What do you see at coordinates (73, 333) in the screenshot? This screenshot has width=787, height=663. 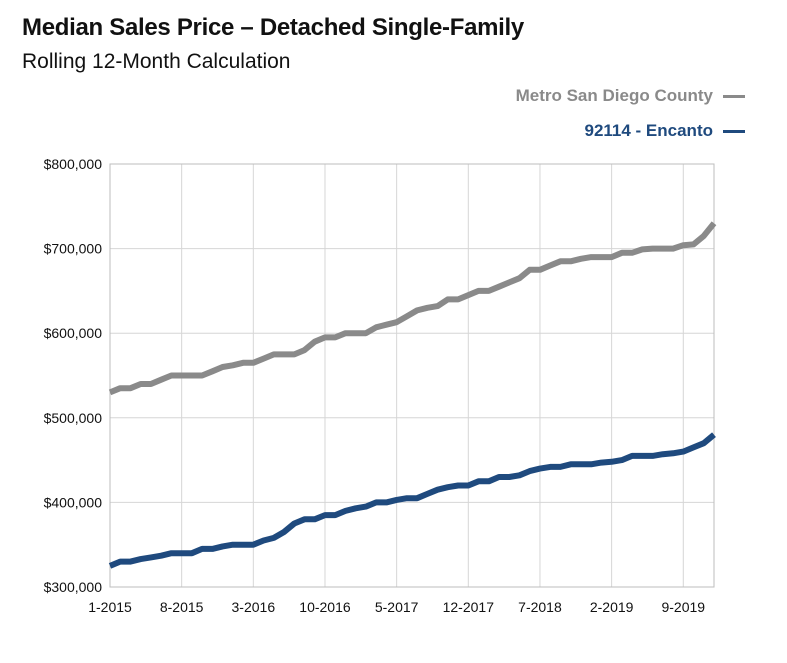 I see `y-tick-label: $600,000` at bounding box center [73, 333].